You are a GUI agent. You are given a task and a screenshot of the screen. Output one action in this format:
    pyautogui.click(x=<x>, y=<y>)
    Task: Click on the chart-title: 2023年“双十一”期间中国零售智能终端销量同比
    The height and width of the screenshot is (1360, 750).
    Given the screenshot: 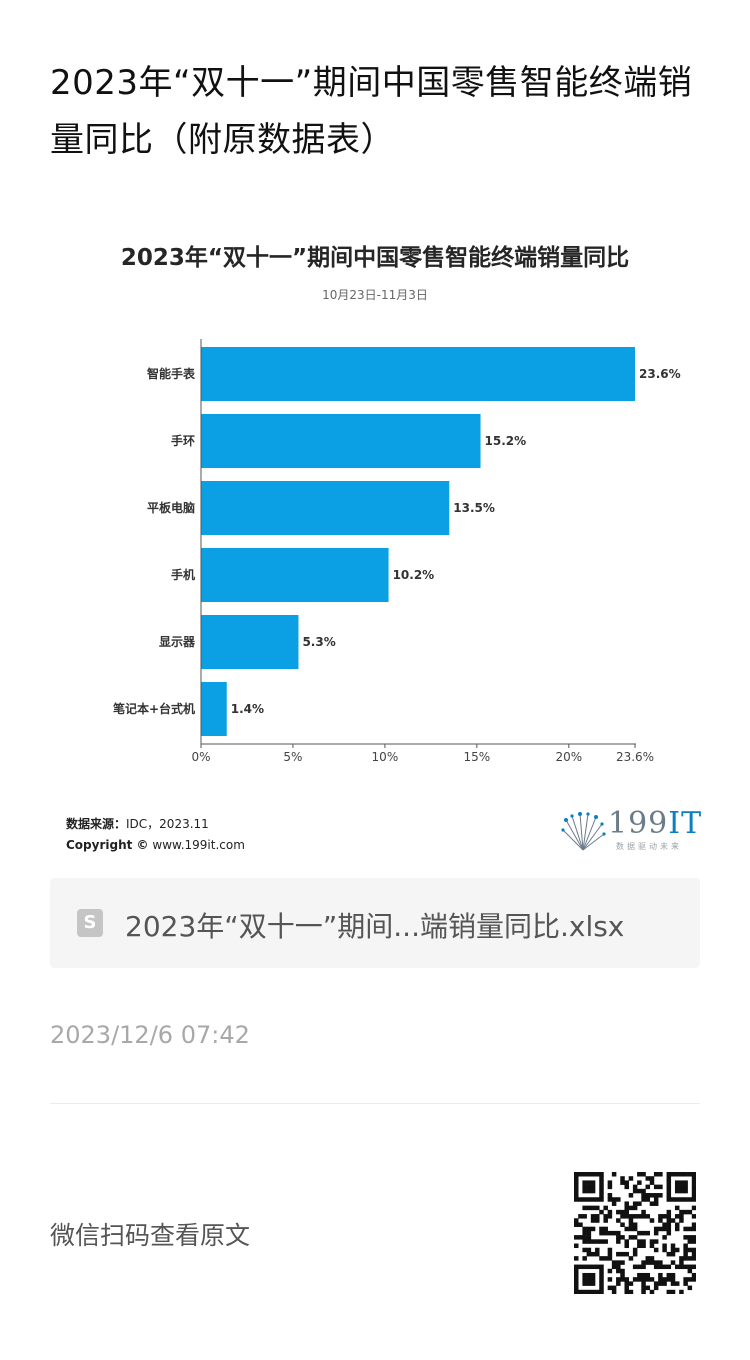 What is the action you would take?
    pyautogui.click(x=375, y=258)
    